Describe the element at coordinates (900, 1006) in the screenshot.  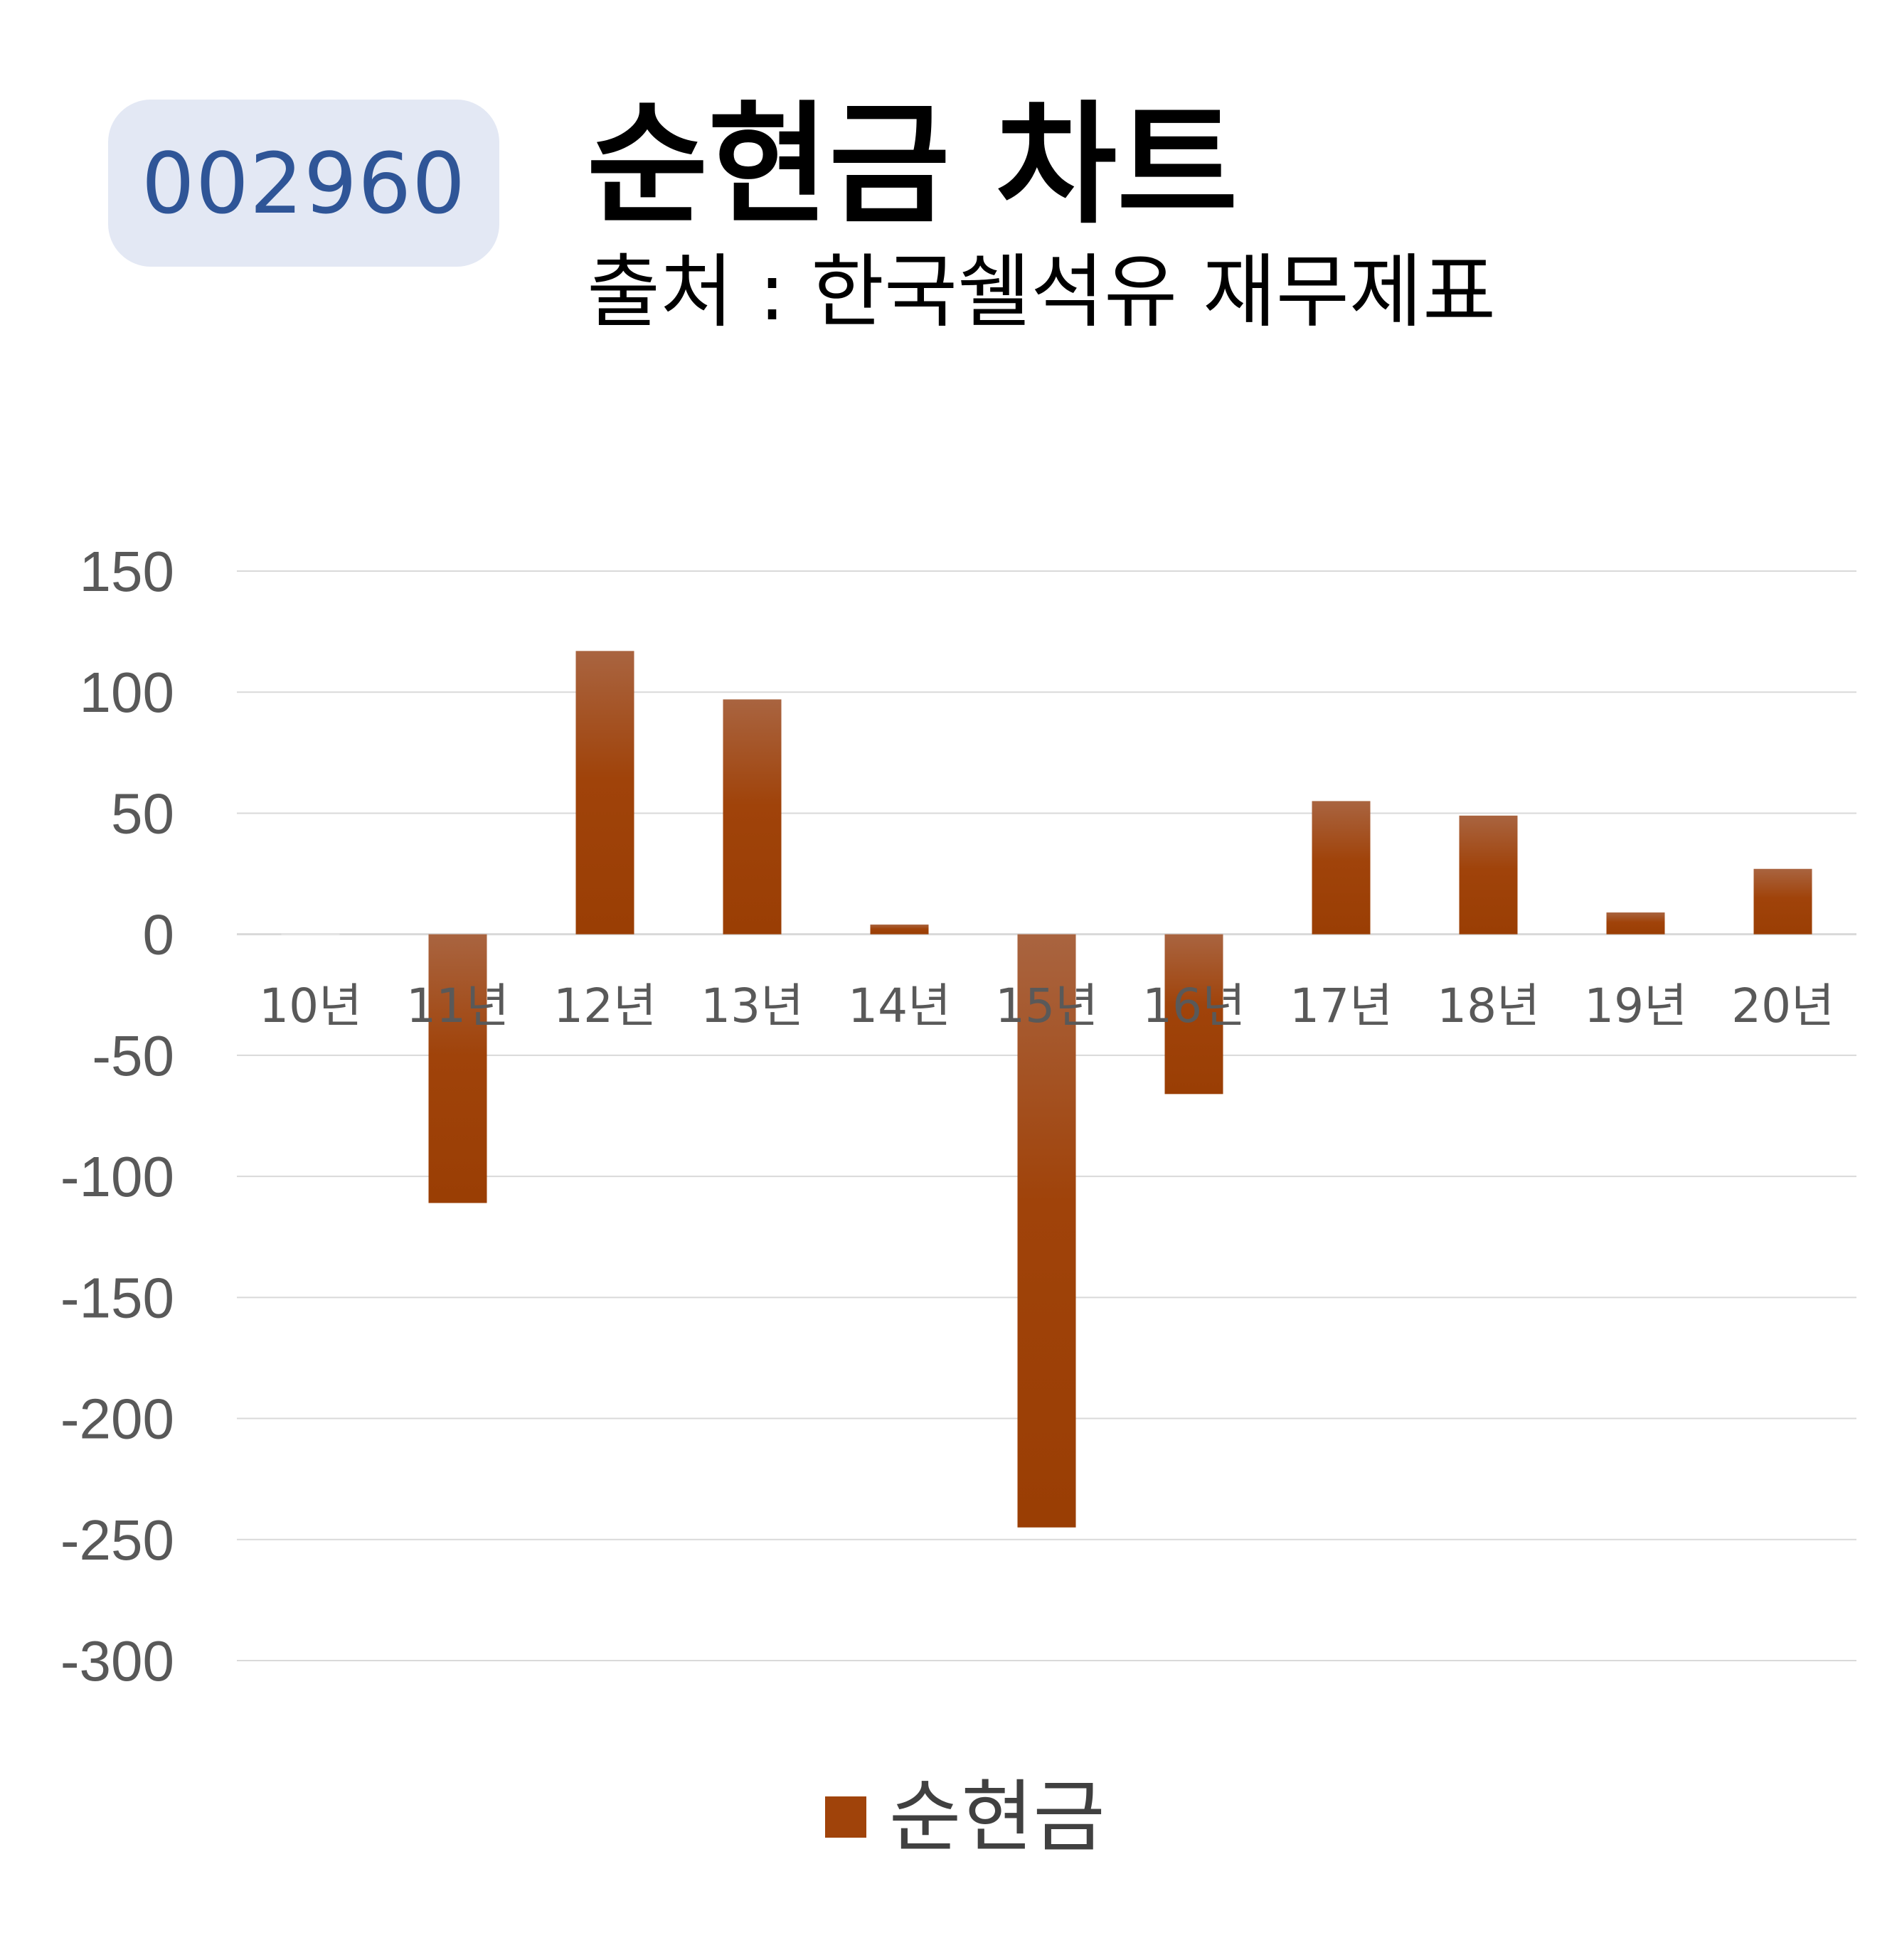
I see `x-tick-label: 14년` at that location.